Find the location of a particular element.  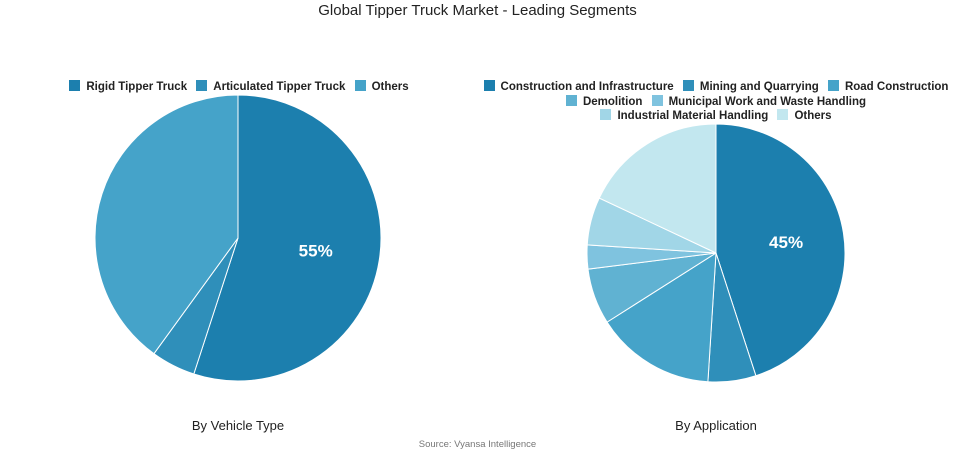

legend-item: Rigid Tipper Truck is located at coordinates (128, 87).